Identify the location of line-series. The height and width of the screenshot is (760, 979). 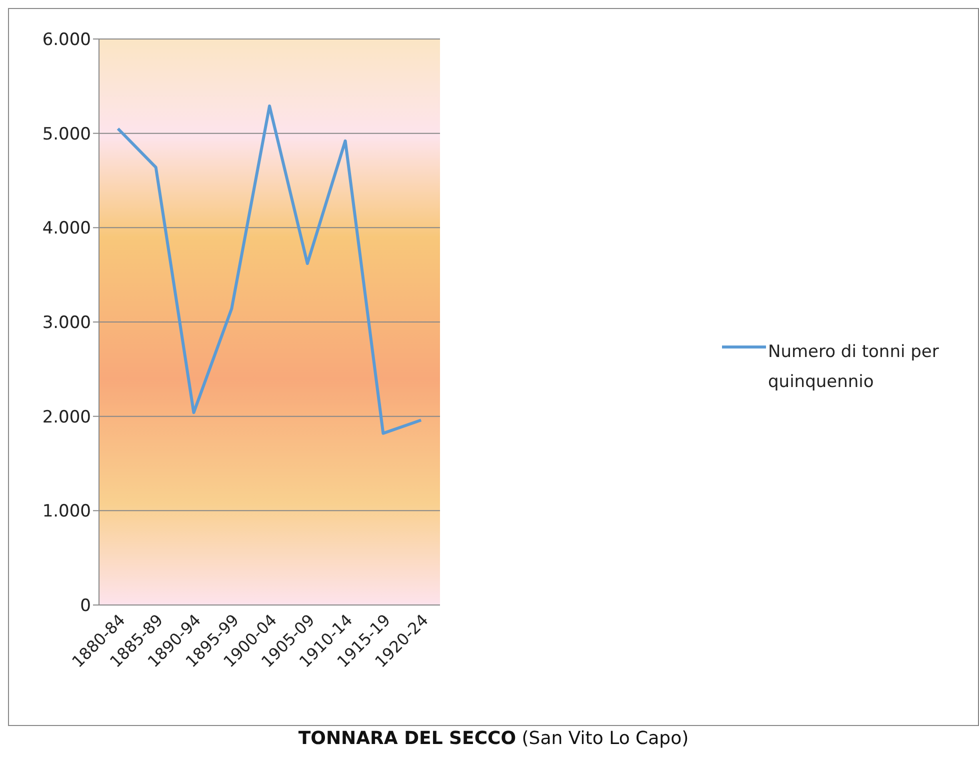
(269, 269).